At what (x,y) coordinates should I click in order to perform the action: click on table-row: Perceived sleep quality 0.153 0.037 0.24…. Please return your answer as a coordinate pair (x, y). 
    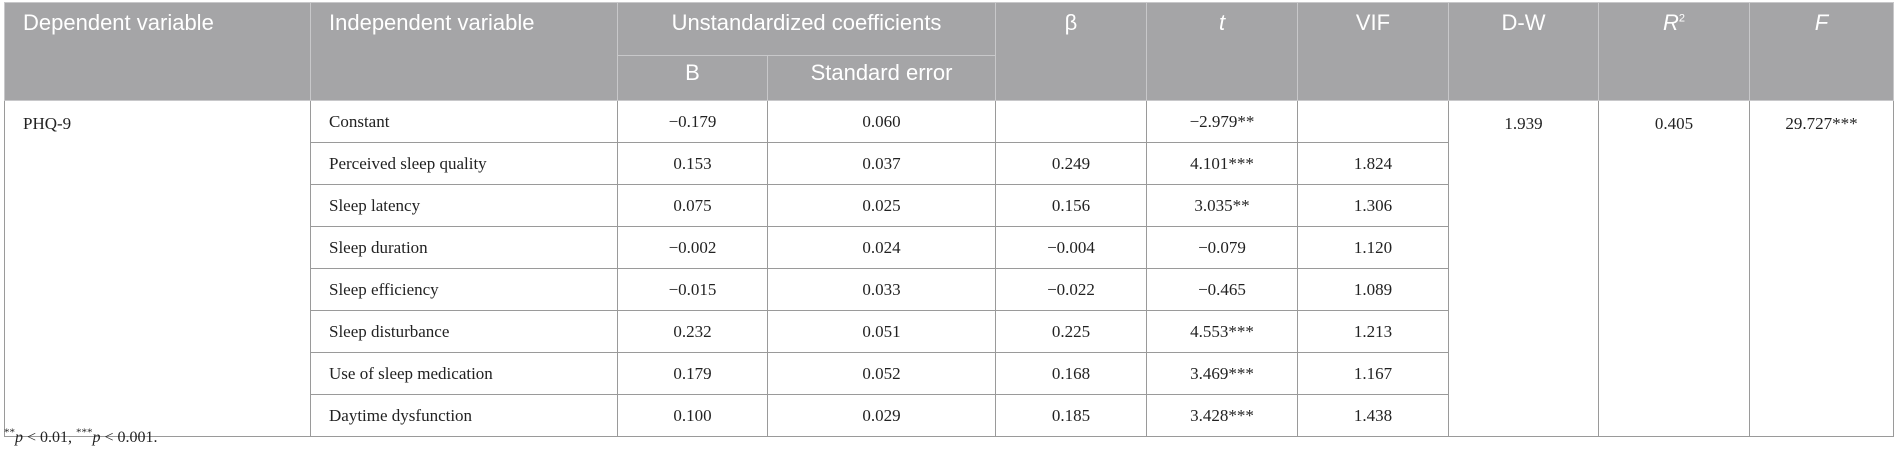
    Looking at the image, I should click on (949, 163).